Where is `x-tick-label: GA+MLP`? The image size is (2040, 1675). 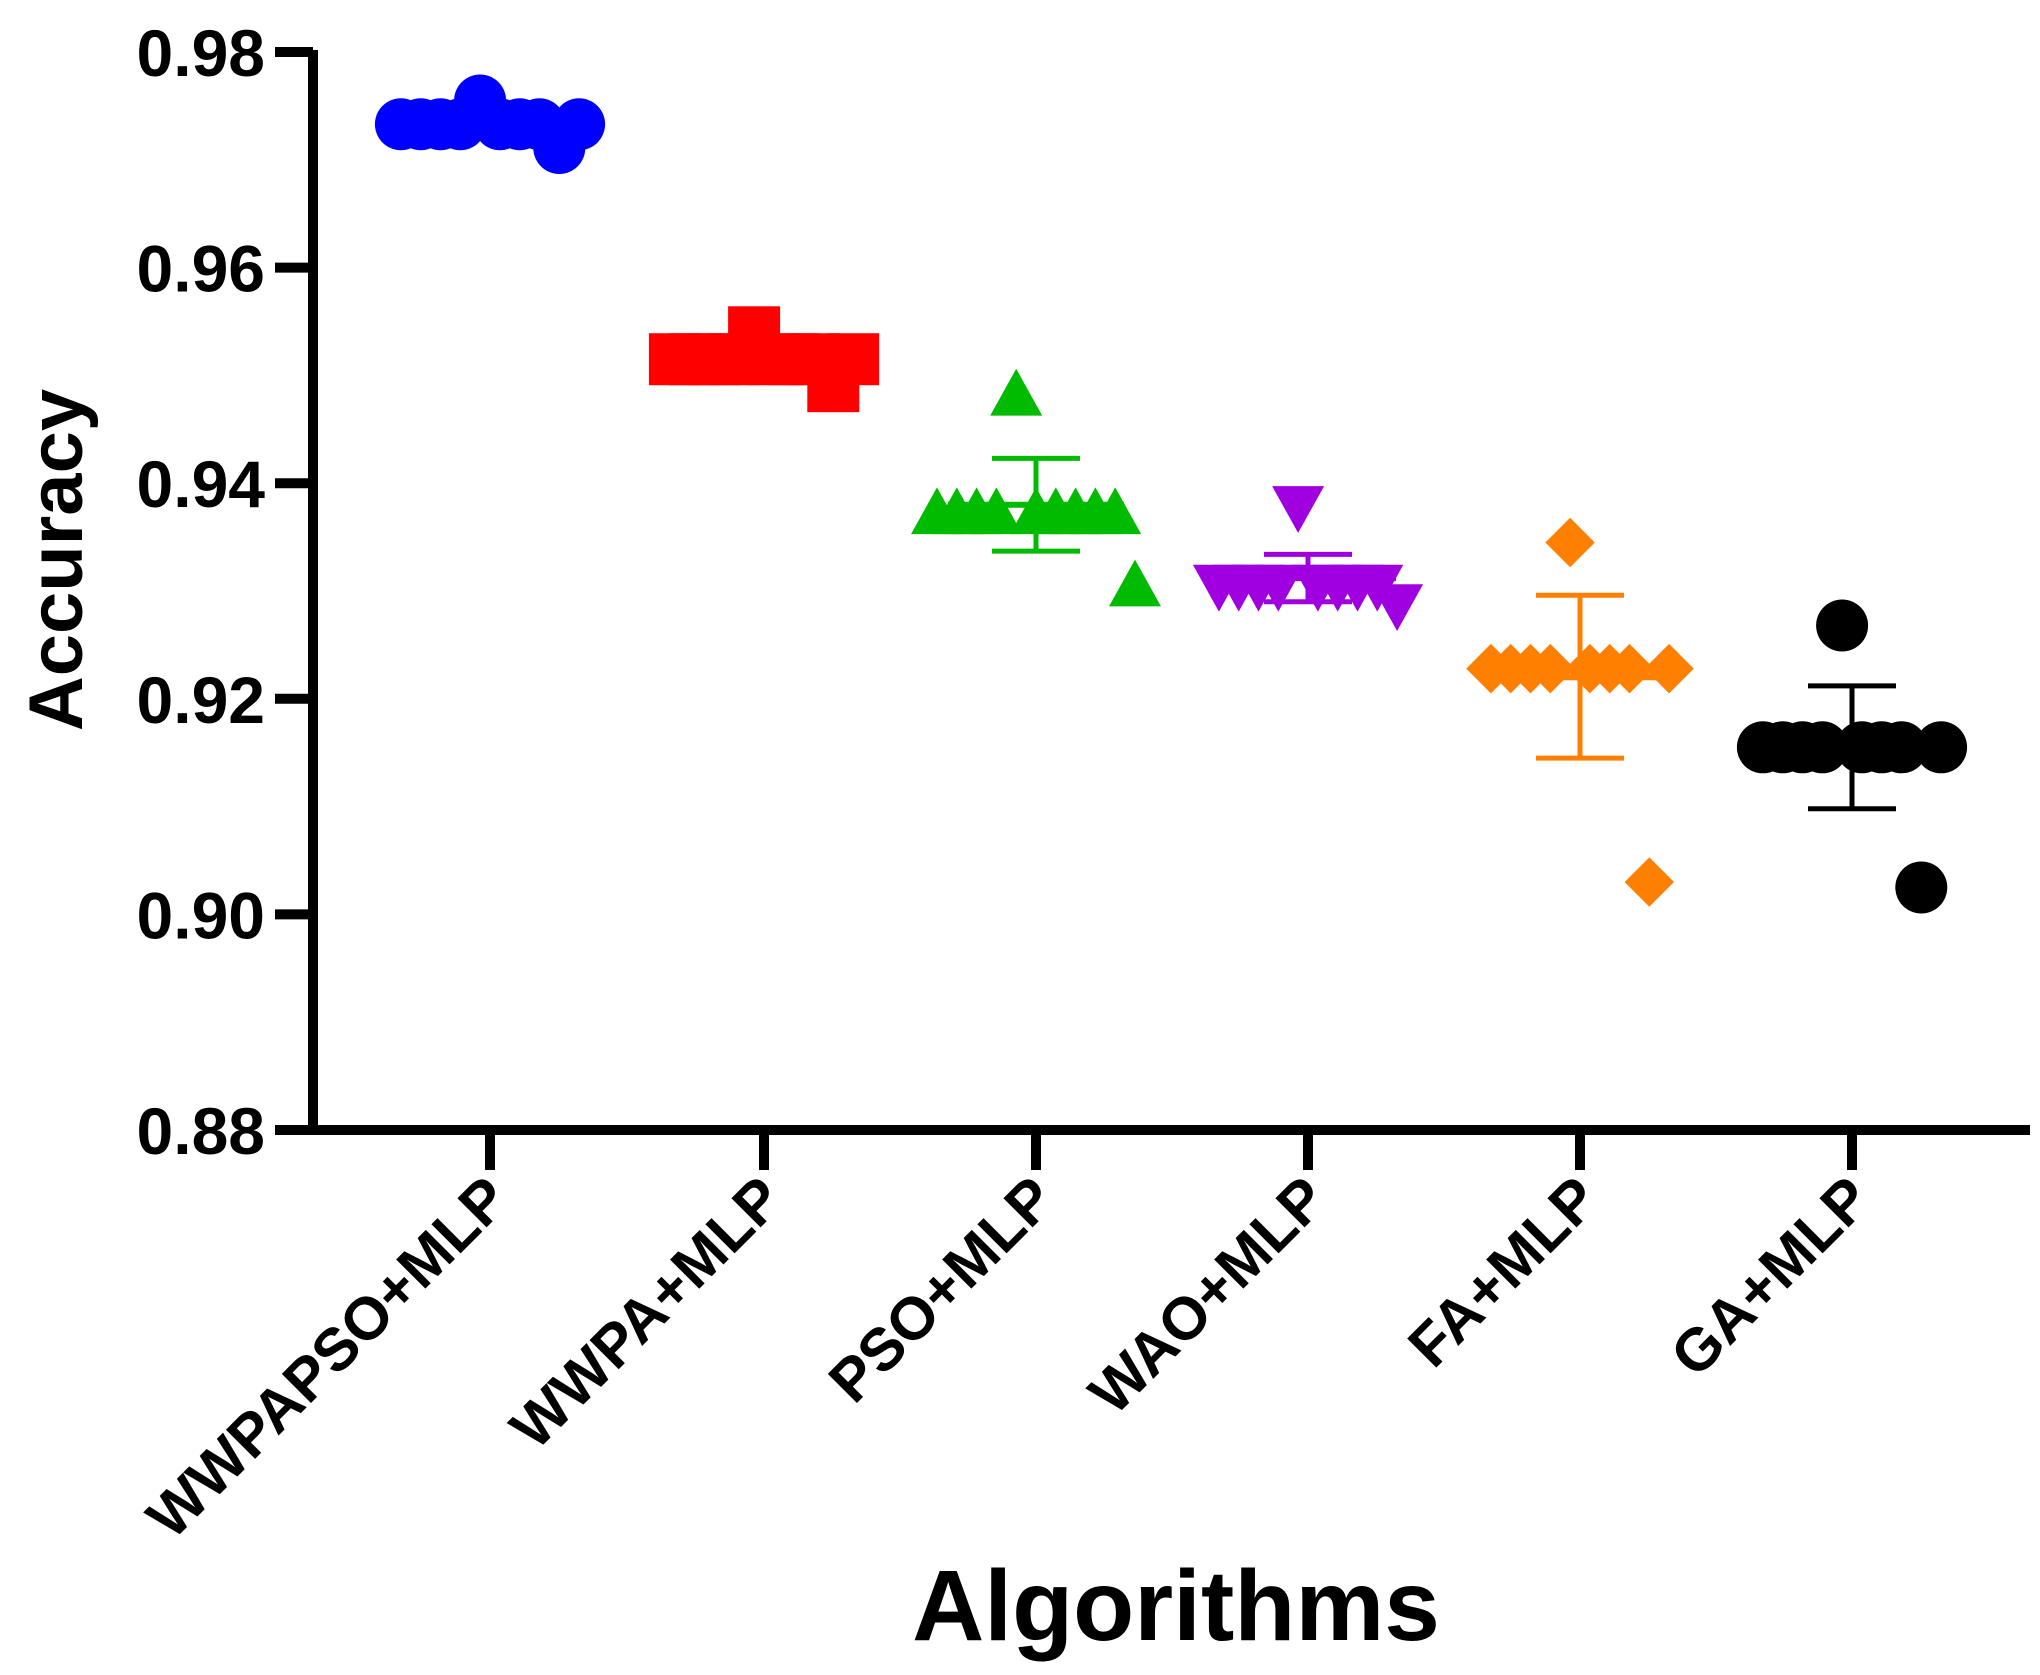 x-tick-label: GA+MLP is located at coordinates (1770, 1276).